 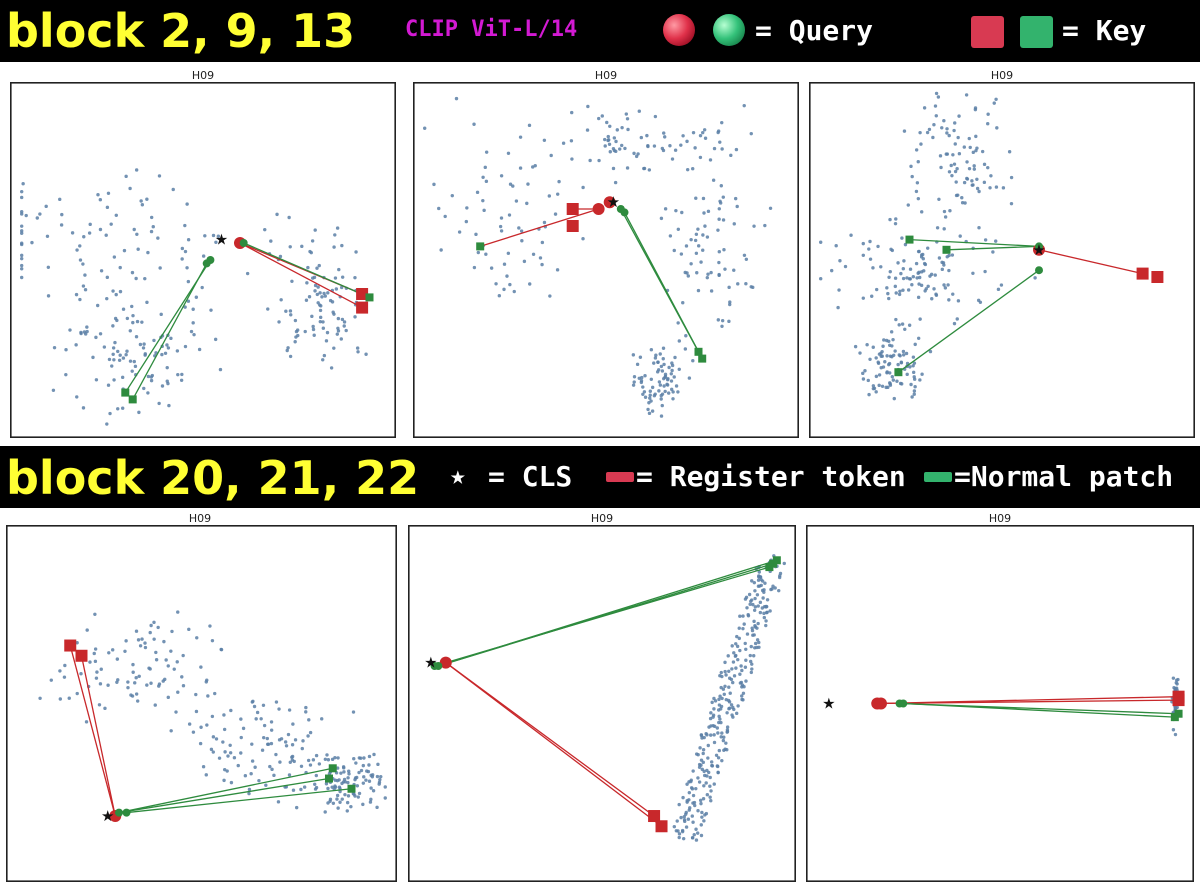 What do you see at coordinates (1064, 476) in the screenshot?
I see `normal-legend-label: =Normal patch` at bounding box center [1064, 476].